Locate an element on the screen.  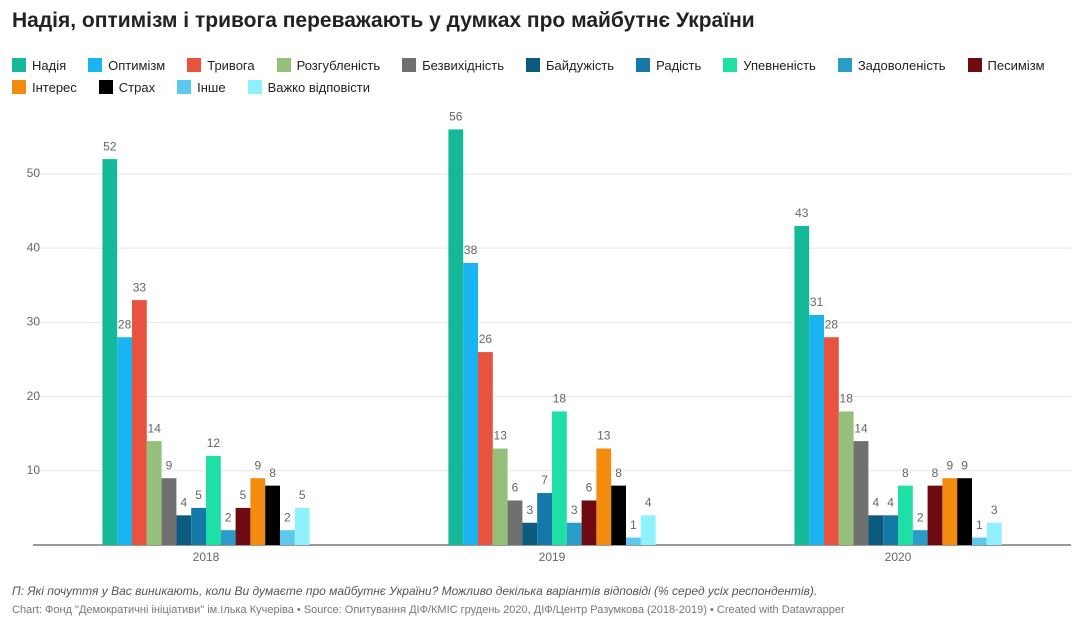
legend-label: Задоволеність is located at coordinates (901, 65).